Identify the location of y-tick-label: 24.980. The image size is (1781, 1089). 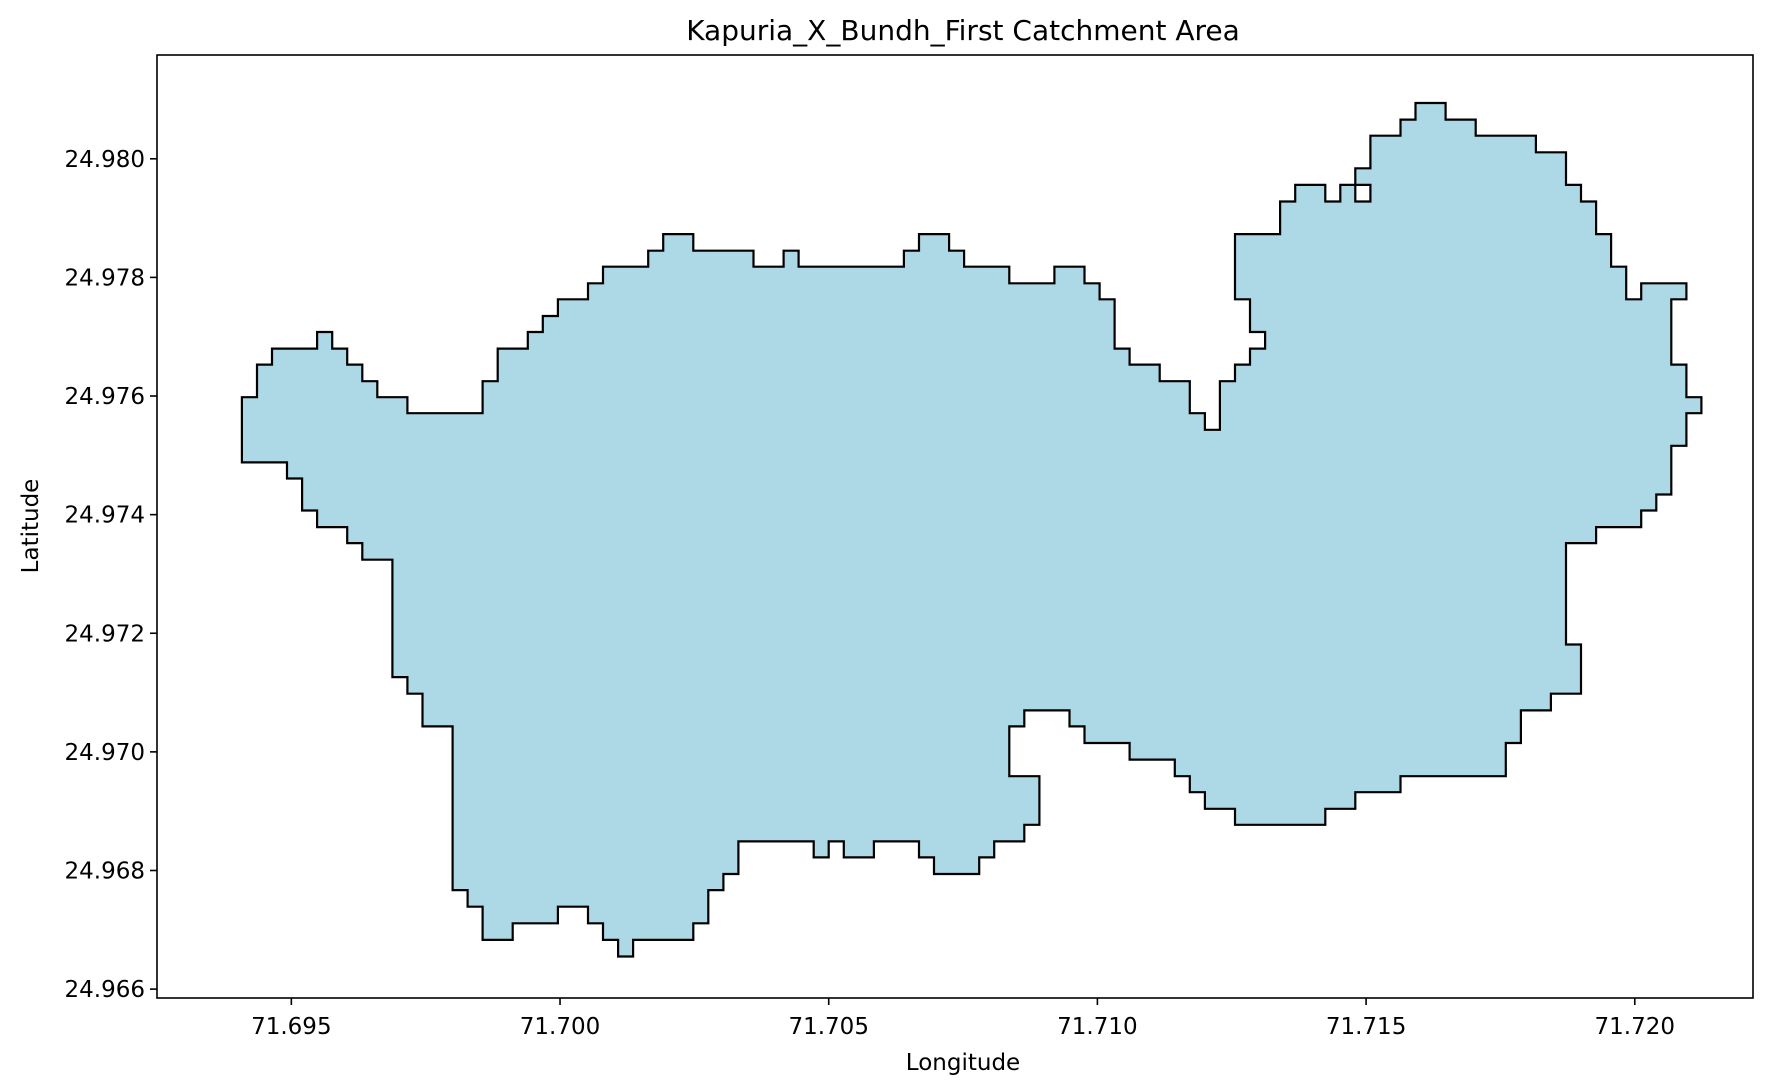
(105, 160).